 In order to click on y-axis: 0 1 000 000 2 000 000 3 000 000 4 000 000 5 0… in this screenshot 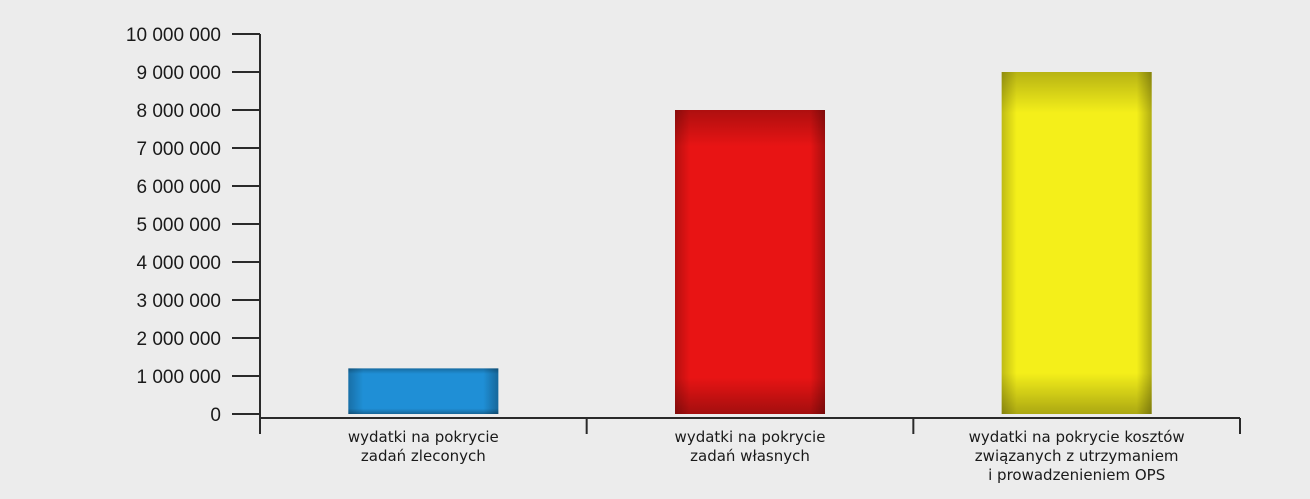, I will do `click(193, 225)`.